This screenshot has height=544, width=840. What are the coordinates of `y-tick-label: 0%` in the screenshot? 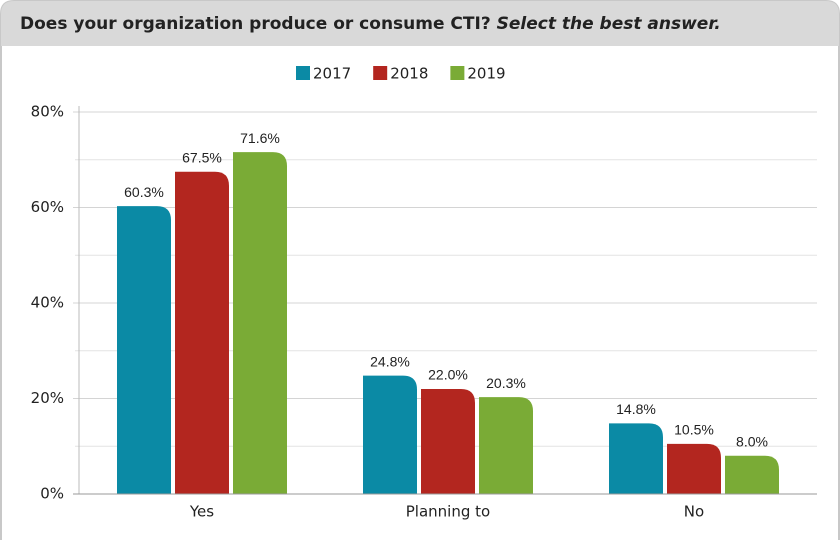 It's located at (52, 494).